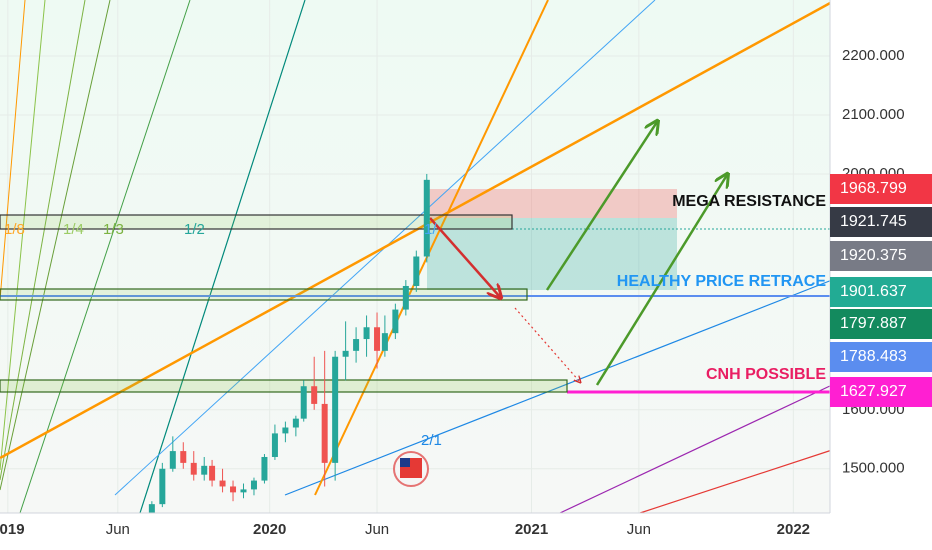 The width and height of the screenshot is (932, 550). What do you see at coordinates (793, 529) in the screenshot?
I see `x-tick-label: 2022` at bounding box center [793, 529].